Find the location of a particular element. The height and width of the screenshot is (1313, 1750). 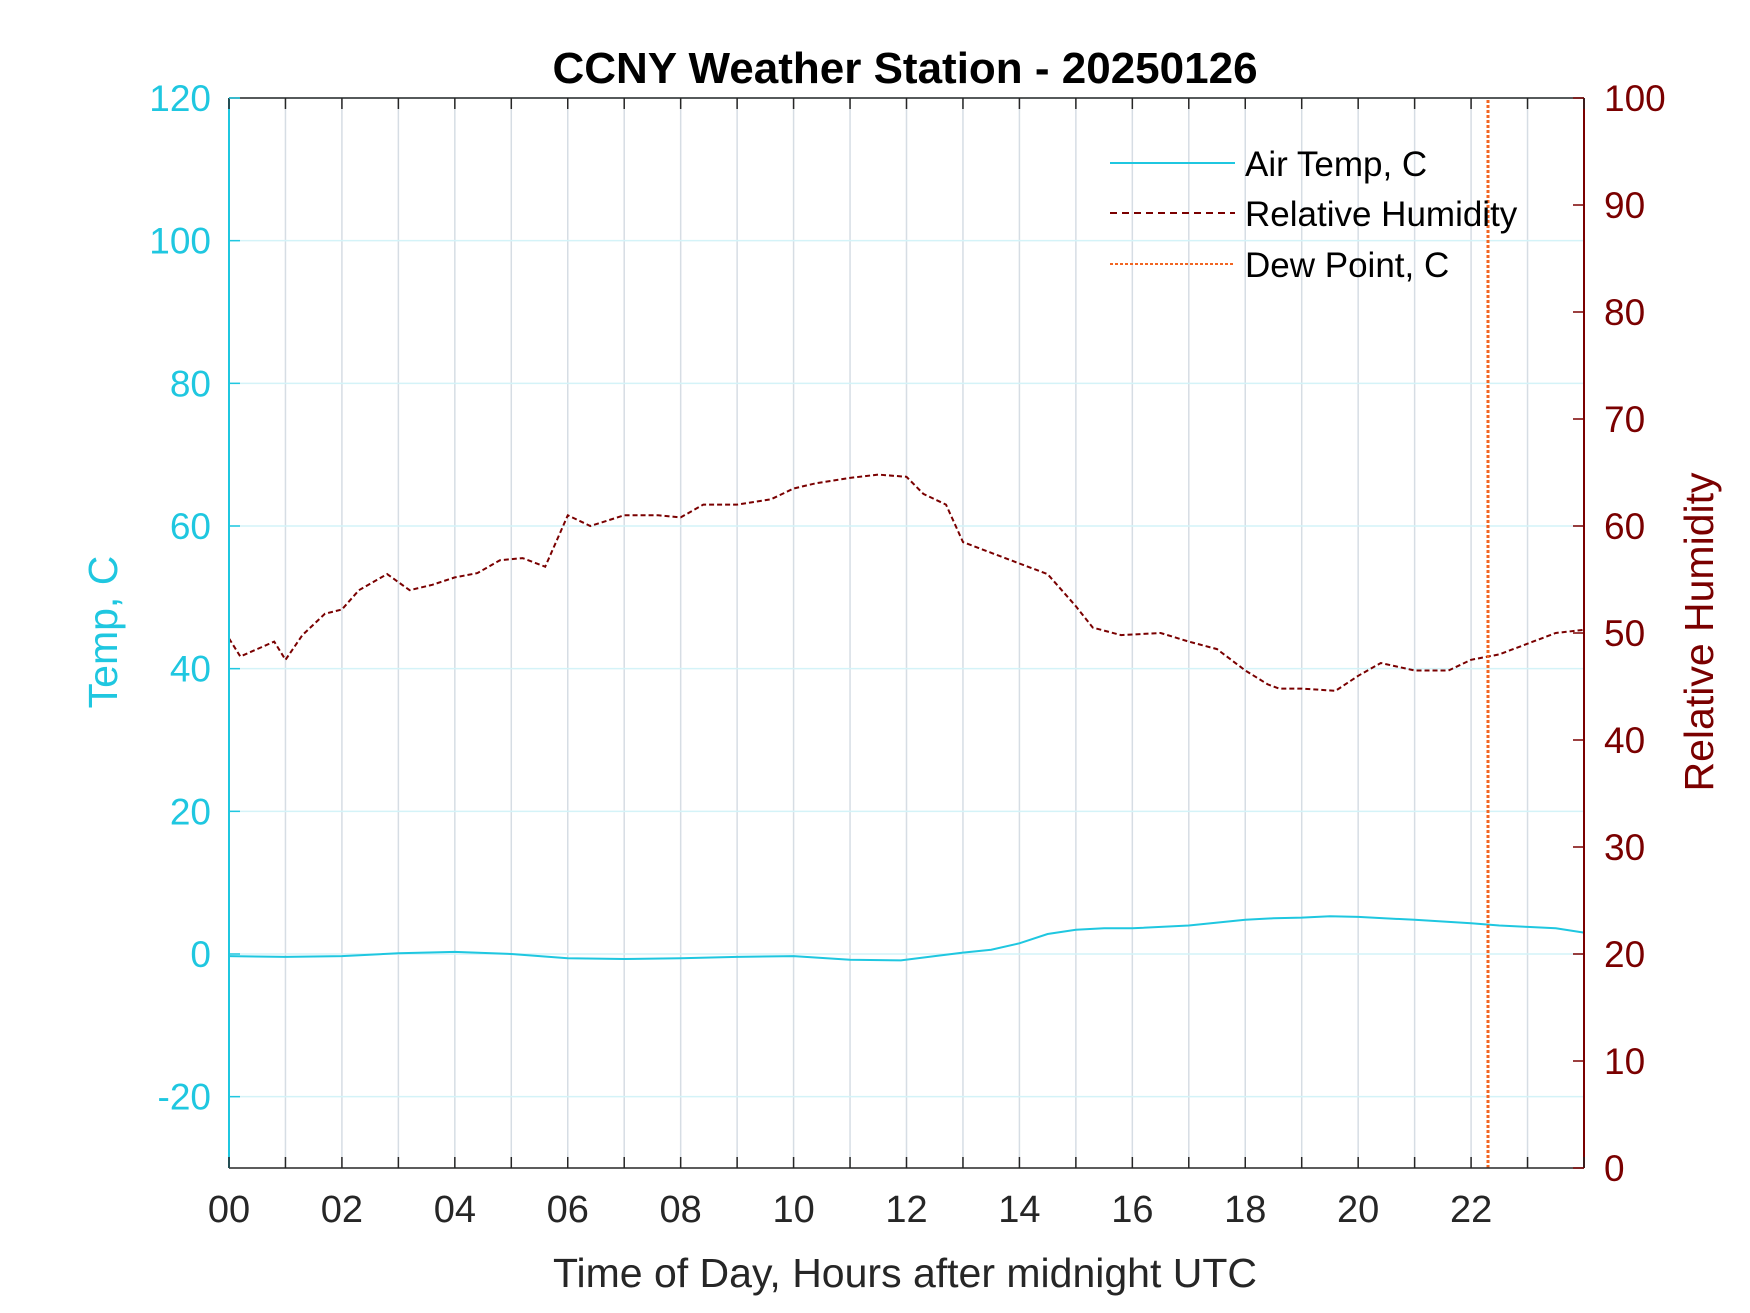

x-tick-label: 00 is located at coordinates (229, 1210).